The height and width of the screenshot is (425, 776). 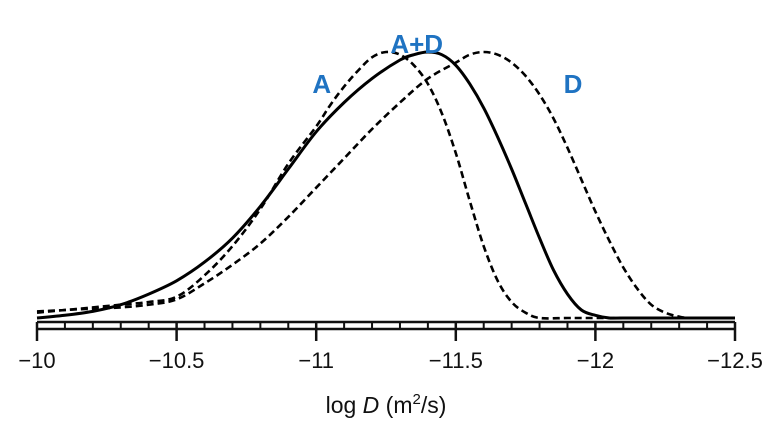 I want to click on series-label-a-d: A+D, so click(x=416, y=44).